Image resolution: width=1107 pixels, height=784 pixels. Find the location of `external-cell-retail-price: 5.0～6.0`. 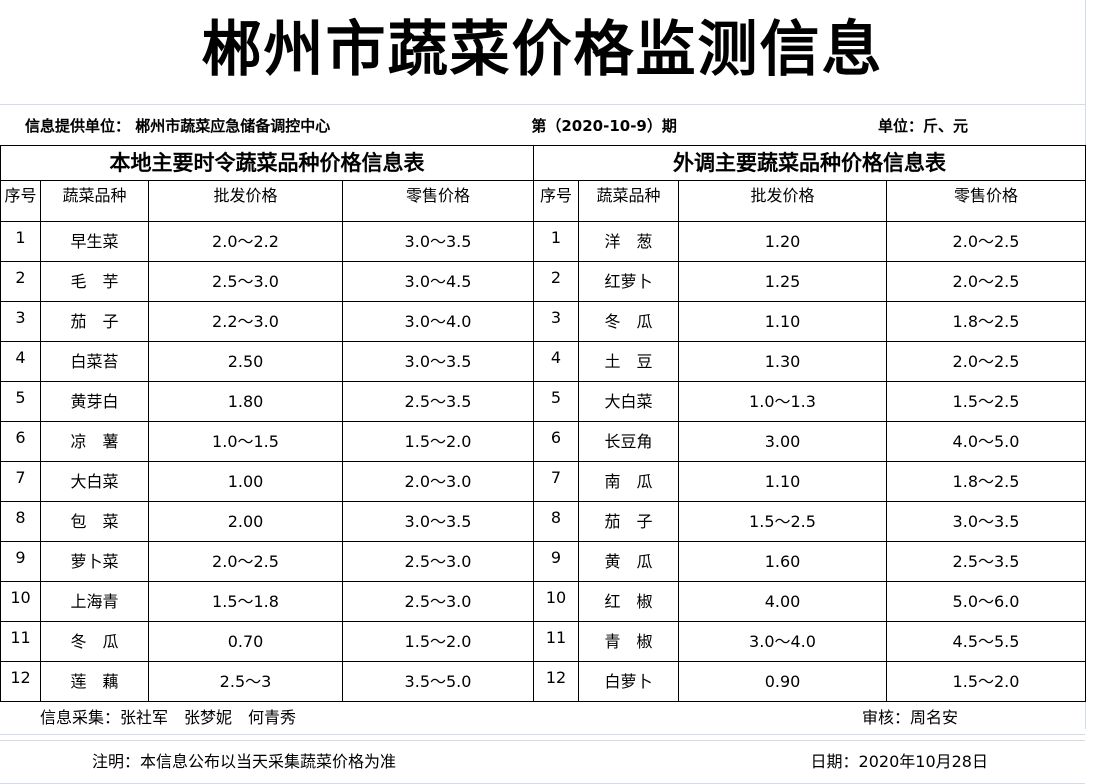

external-cell-retail-price: 5.0～6.0 is located at coordinates (986, 601).